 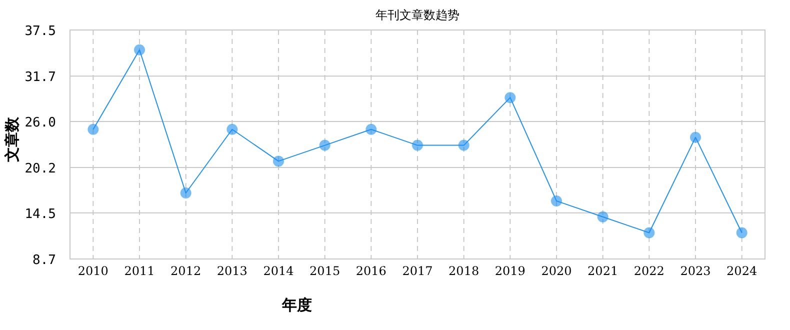 I want to click on x-tick-label: 2018, so click(x=464, y=271).